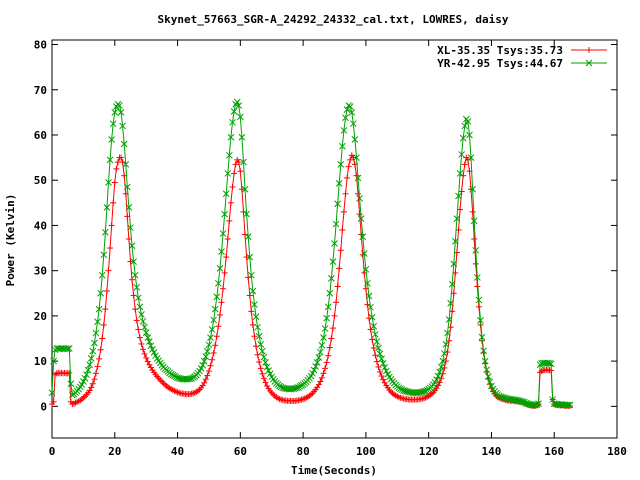 Image resolution: width=640 pixels, height=480 pixels. I want to click on x-tick-label: 180, so click(617, 451).